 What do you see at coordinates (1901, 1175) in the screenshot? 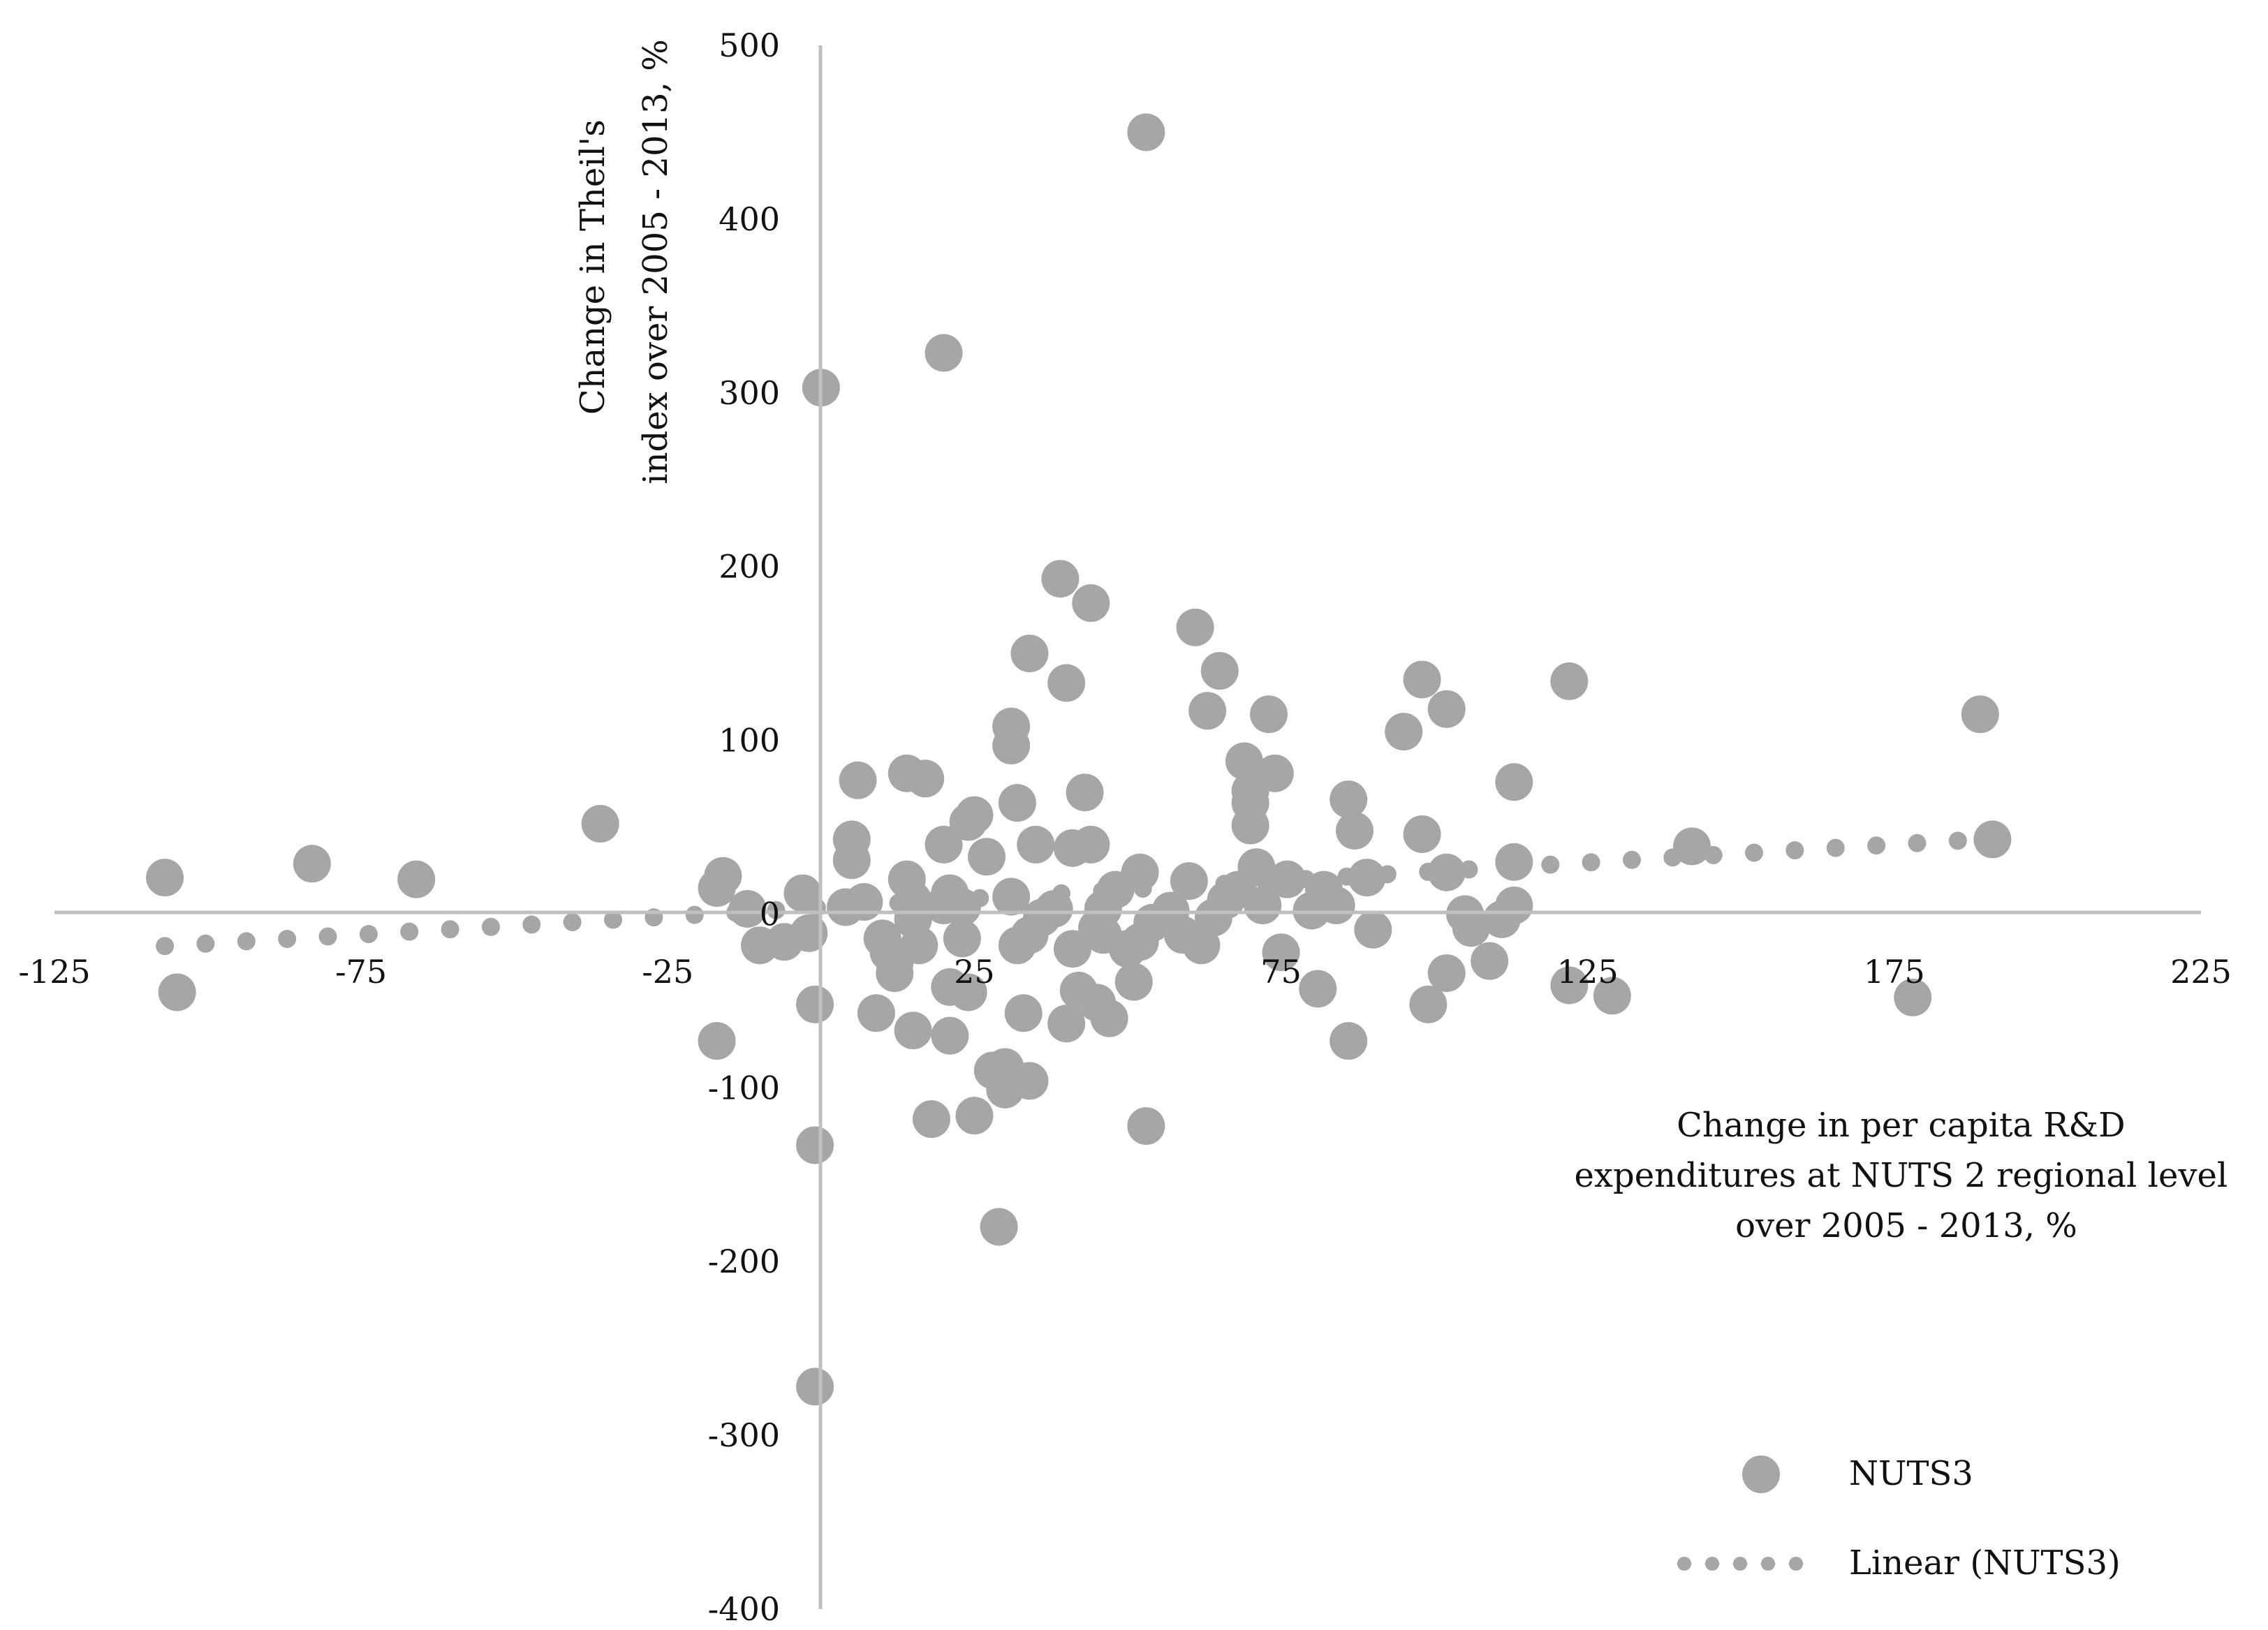
I see `x-axis-title-line-2: expenditures at NUTS 2 regional level` at bounding box center [1901, 1175].